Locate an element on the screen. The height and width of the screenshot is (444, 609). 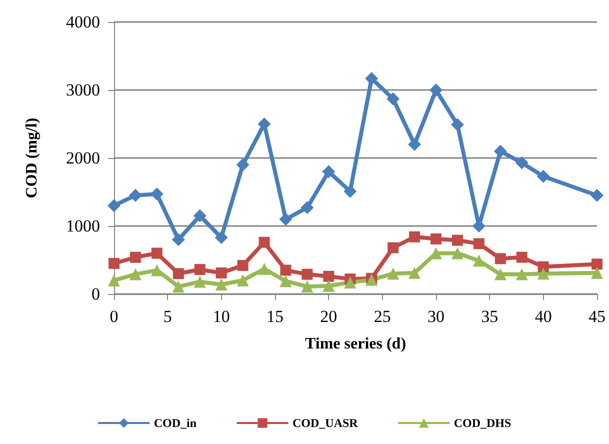
y-tick-label: 2000 is located at coordinates (83, 158).